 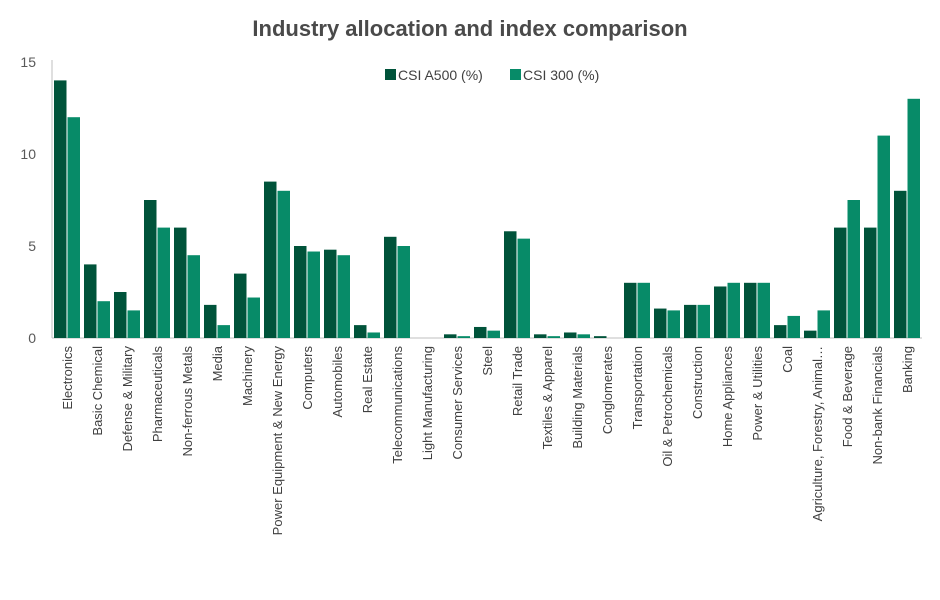 What do you see at coordinates (97, 391) in the screenshot?
I see `x-tick-label: Basic Chemical` at bounding box center [97, 391].